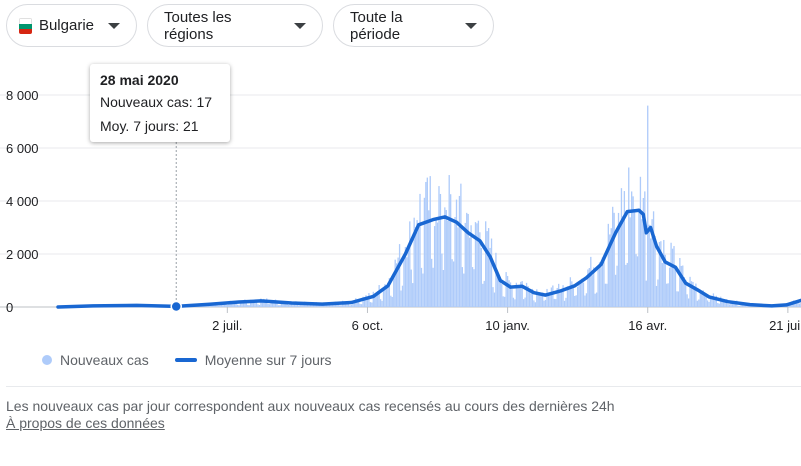 Image resolution: width=801 pixels, height=466 pixels. I want to click on x-tick-label: 16 avr., so click(647, 325).